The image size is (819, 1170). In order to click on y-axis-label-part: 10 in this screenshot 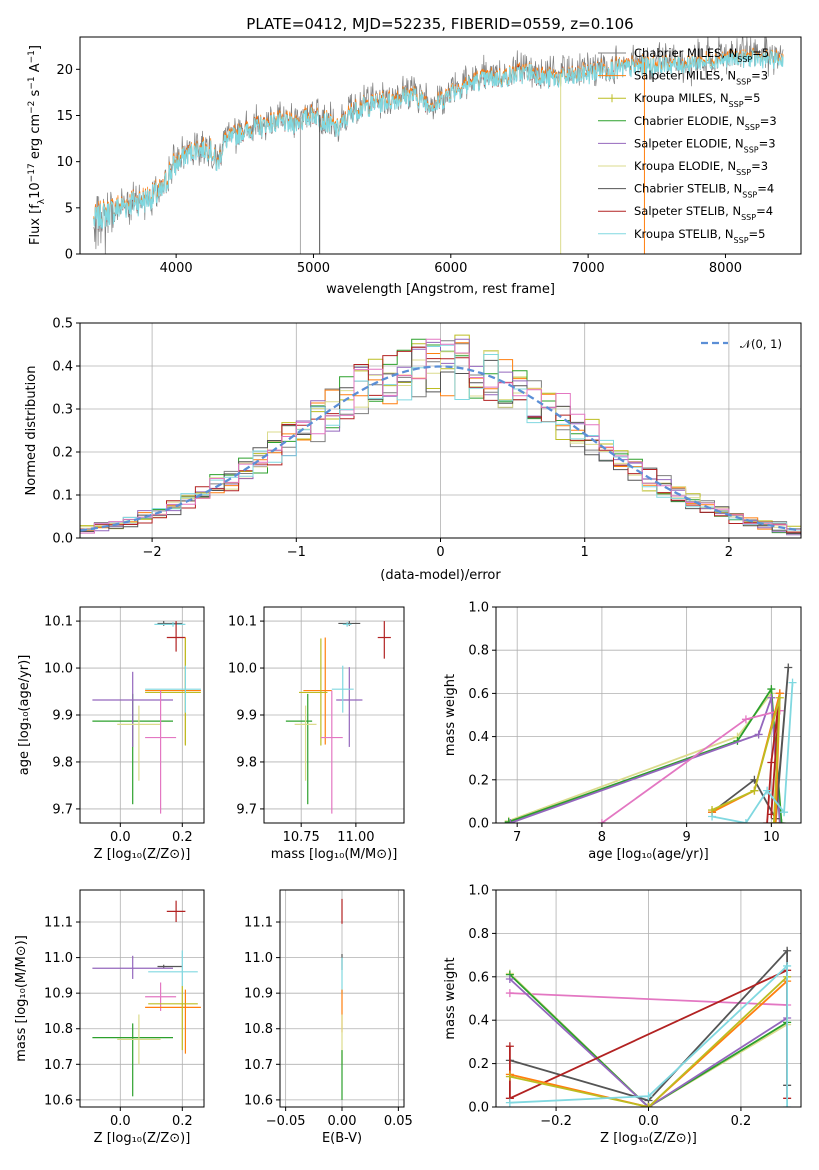, I will do `click(35, 190)`.